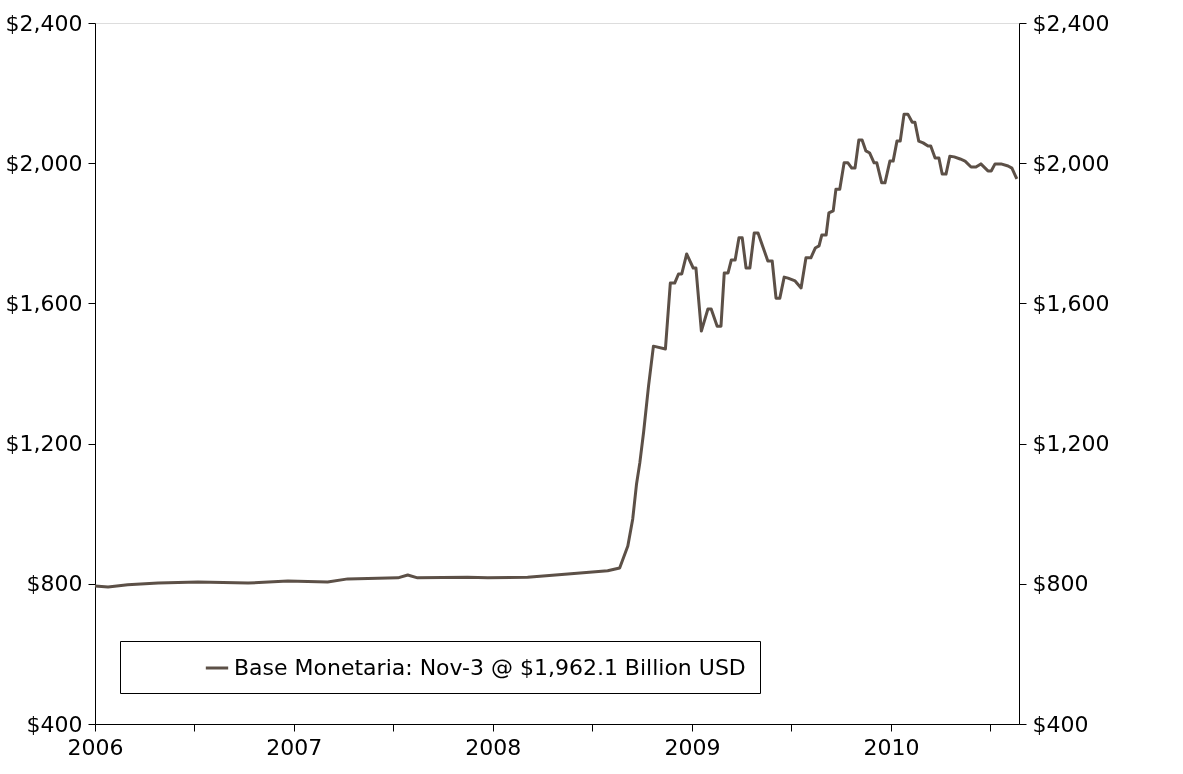  Describe the element at coordinates (44, 444) in the screenshot. I see `y-tick-label: $1,200` at that location.